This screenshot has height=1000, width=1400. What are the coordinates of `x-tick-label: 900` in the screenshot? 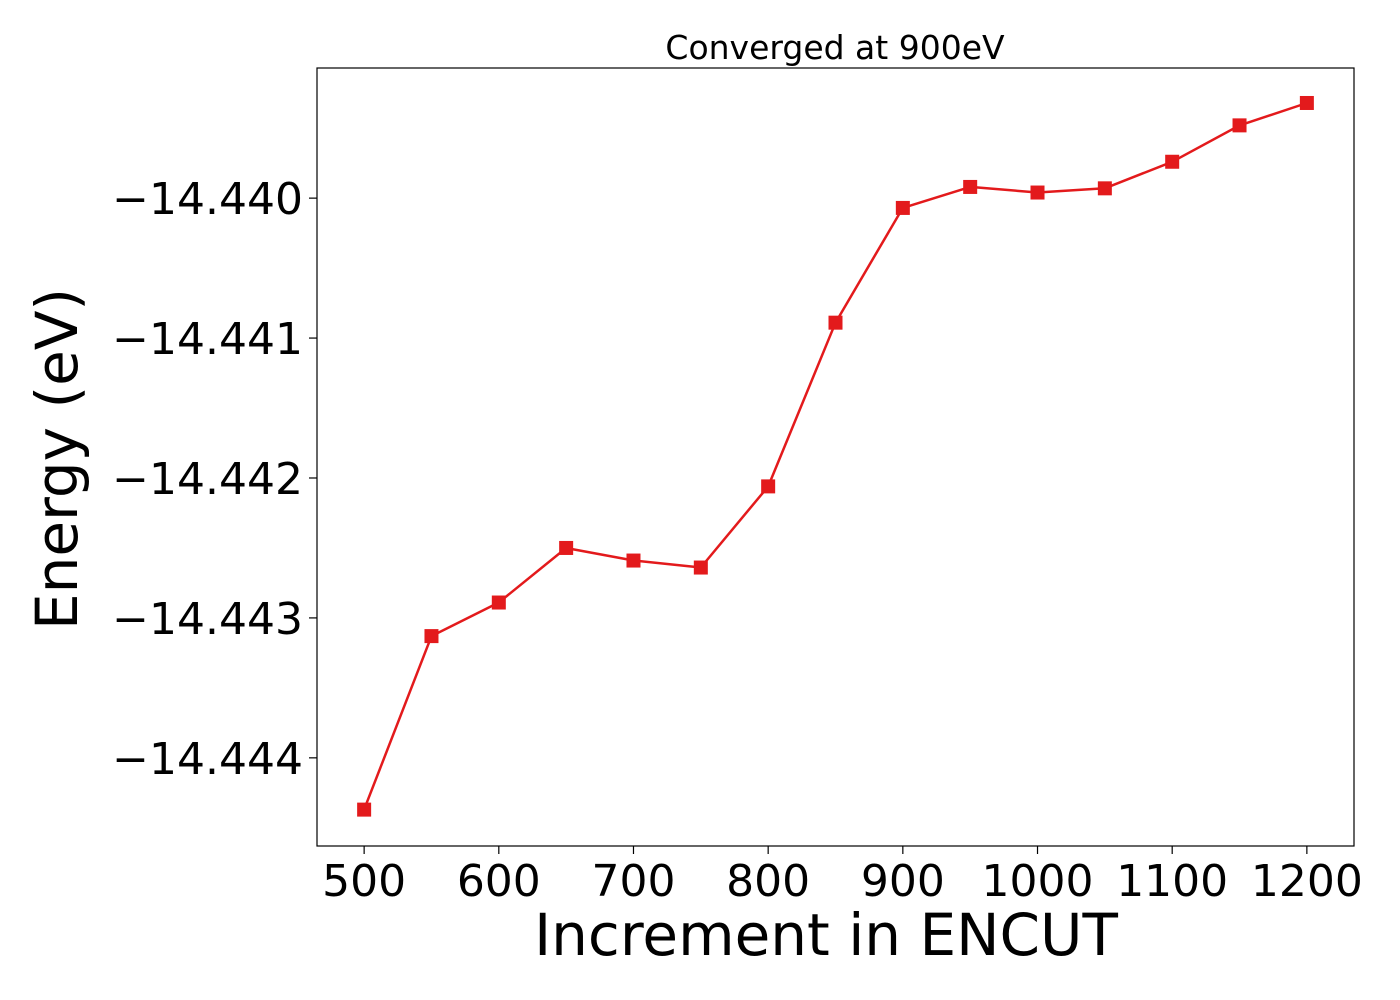 It's located at (903, 881).